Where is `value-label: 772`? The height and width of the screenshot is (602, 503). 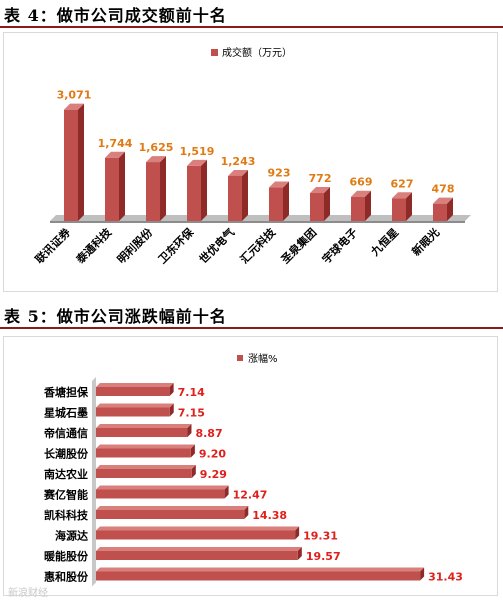 value-label: 772 is located at coordinates (320, 178).